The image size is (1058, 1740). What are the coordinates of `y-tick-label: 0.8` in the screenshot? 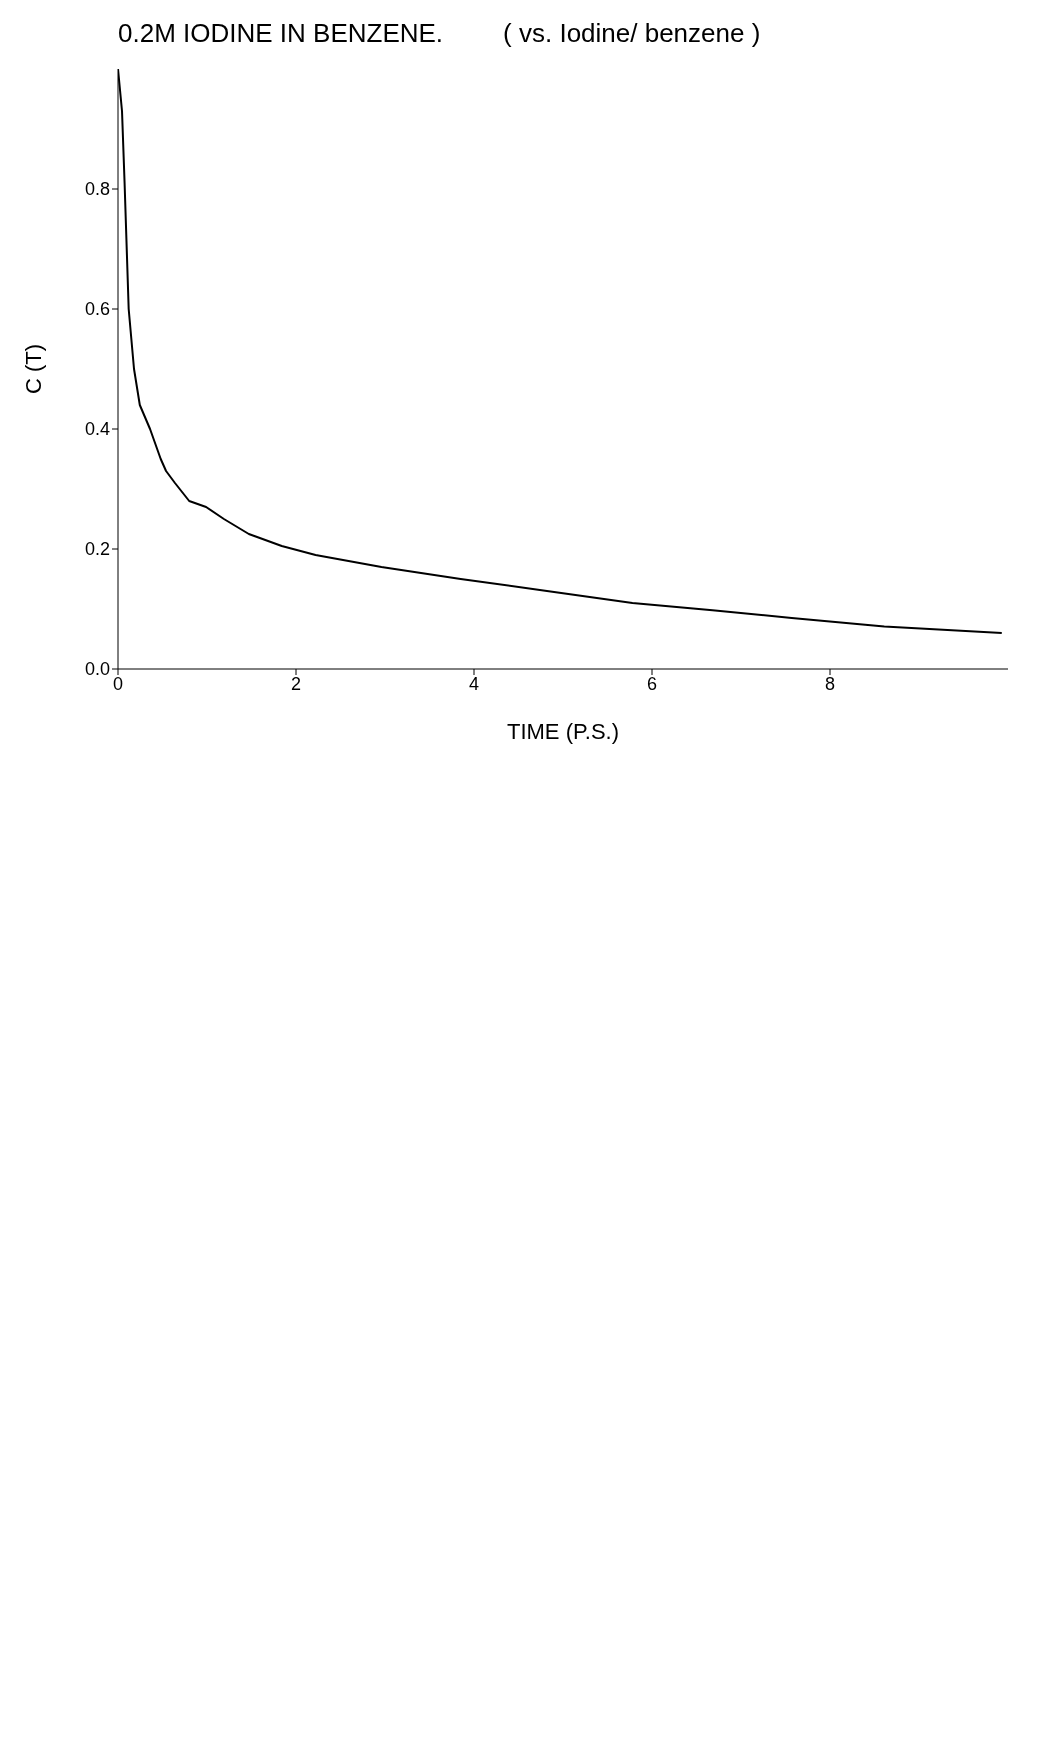 It's located at (97, 189).